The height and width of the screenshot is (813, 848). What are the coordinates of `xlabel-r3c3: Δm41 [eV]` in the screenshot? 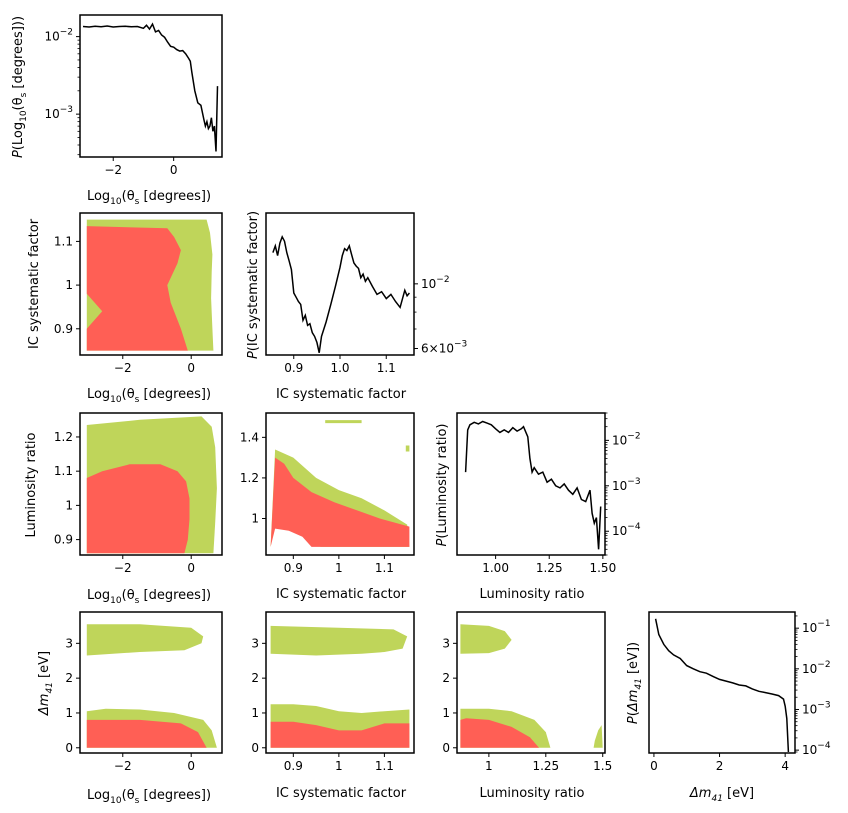 It's located at (721, 795).